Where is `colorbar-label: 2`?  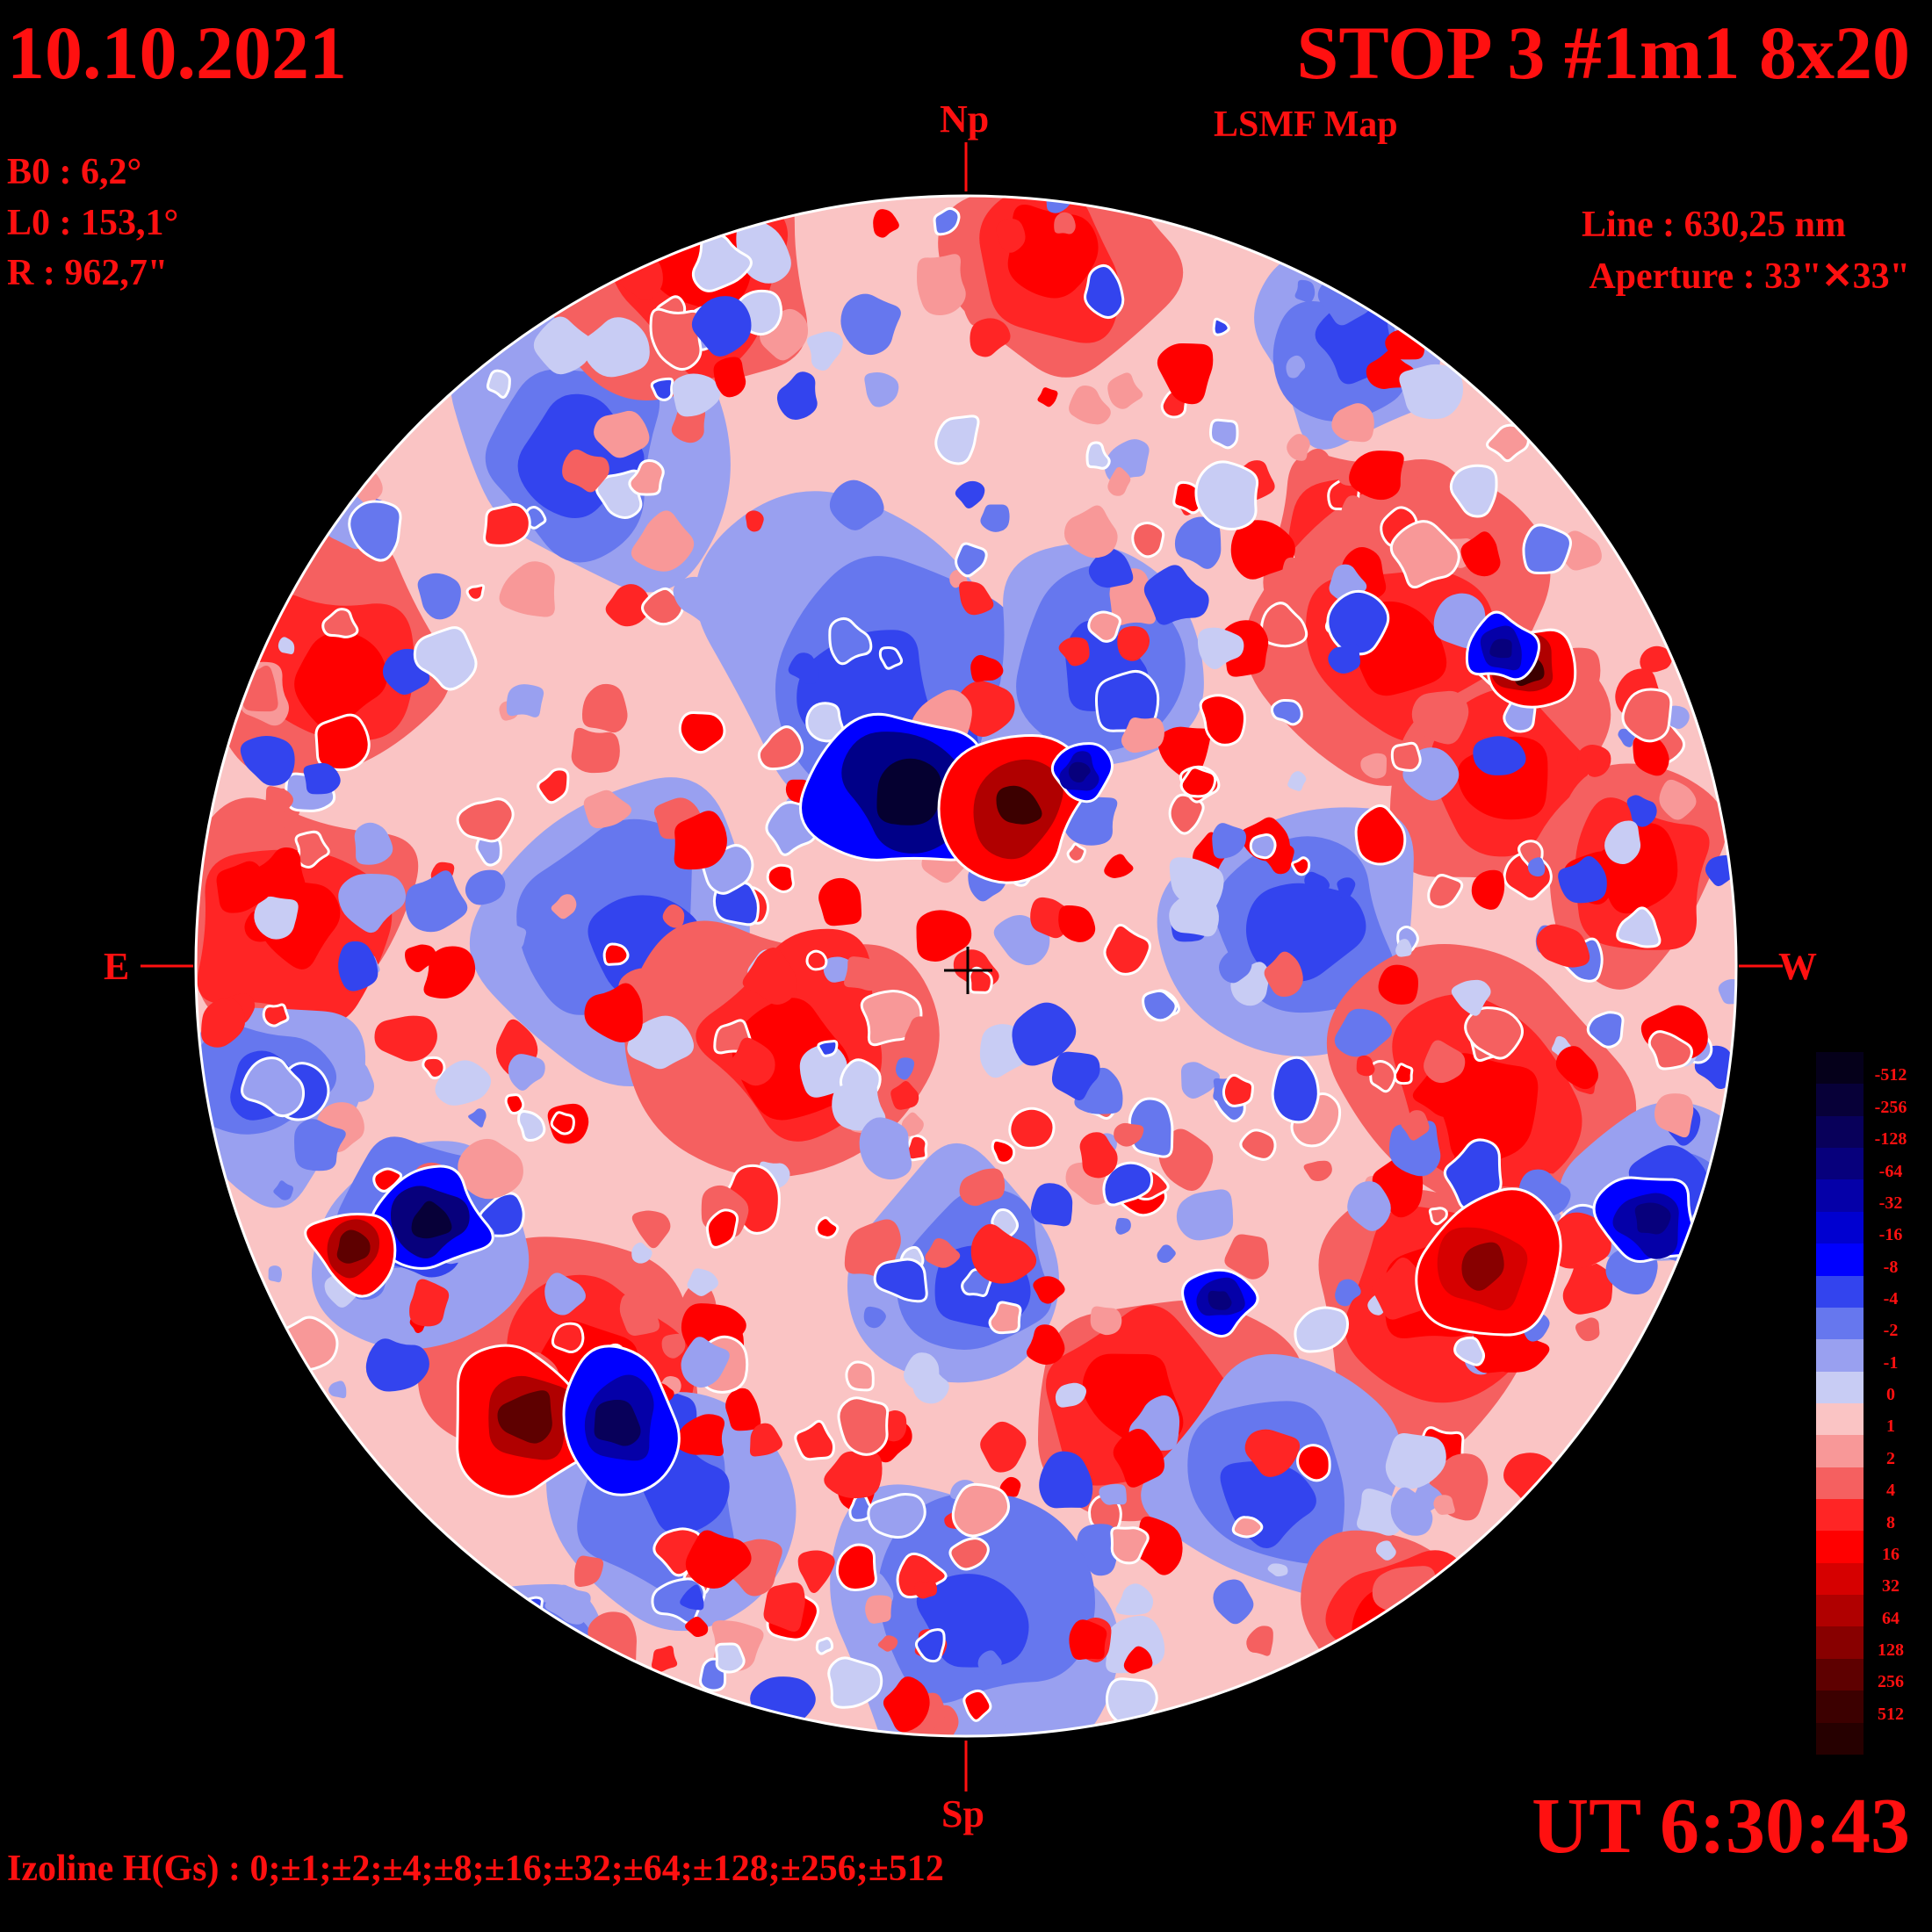
colorbar-label: 2 is located at coordinates (1891, 1458).